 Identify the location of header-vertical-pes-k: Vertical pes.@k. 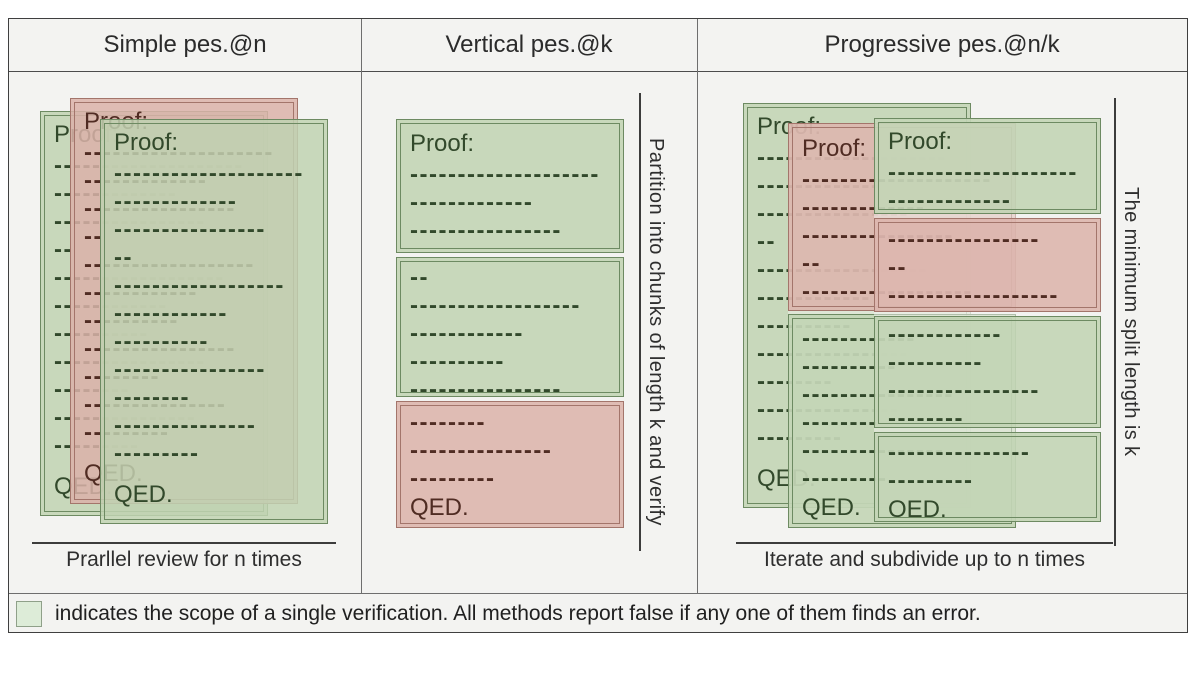
(529, 44).